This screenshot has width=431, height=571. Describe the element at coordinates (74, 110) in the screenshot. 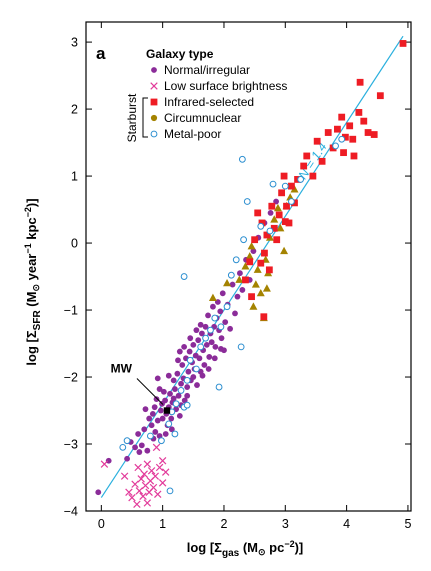

I see `y-tick-label: 2` at that location.